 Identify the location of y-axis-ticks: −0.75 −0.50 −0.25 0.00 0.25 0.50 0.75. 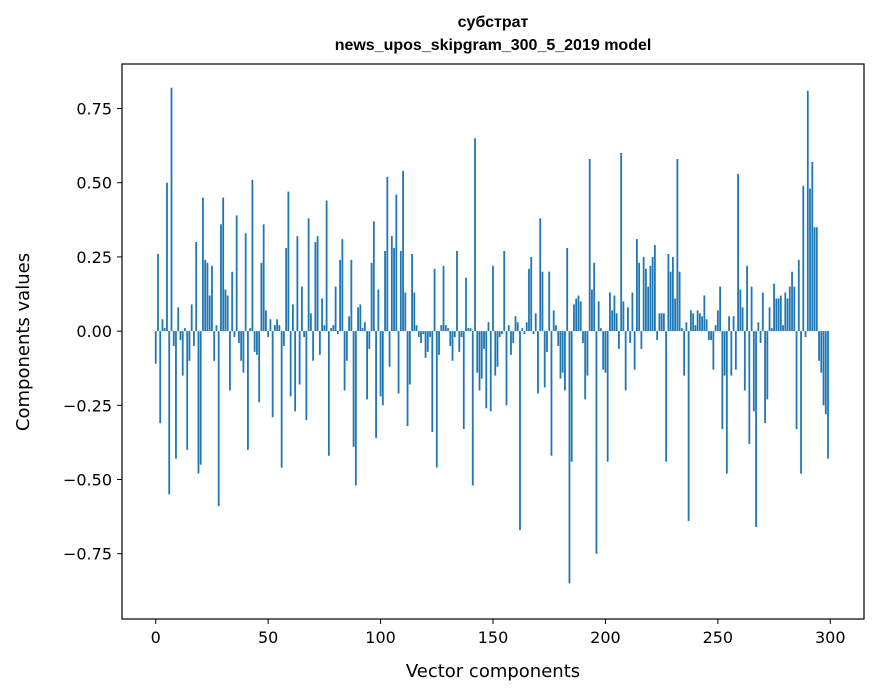
(92, 332).